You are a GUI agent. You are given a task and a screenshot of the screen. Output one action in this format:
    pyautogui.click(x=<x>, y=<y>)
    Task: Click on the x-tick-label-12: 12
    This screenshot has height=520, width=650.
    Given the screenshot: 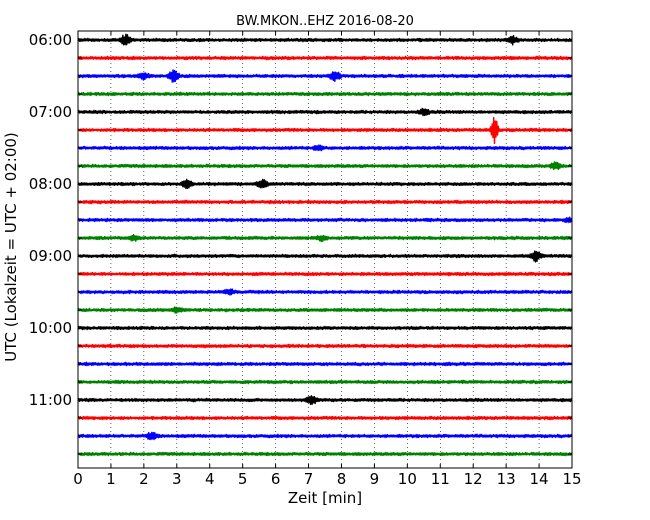 What is the action you would take?
    pyautogui.click(x=473, y=479)
    